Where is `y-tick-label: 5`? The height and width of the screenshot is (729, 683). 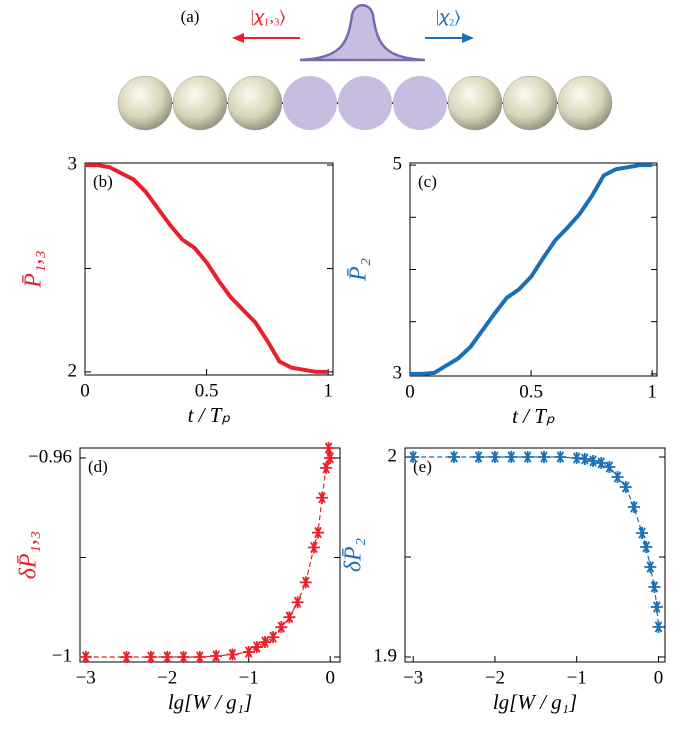
y-tick-label: 5 is located at coordinates (398, 163).